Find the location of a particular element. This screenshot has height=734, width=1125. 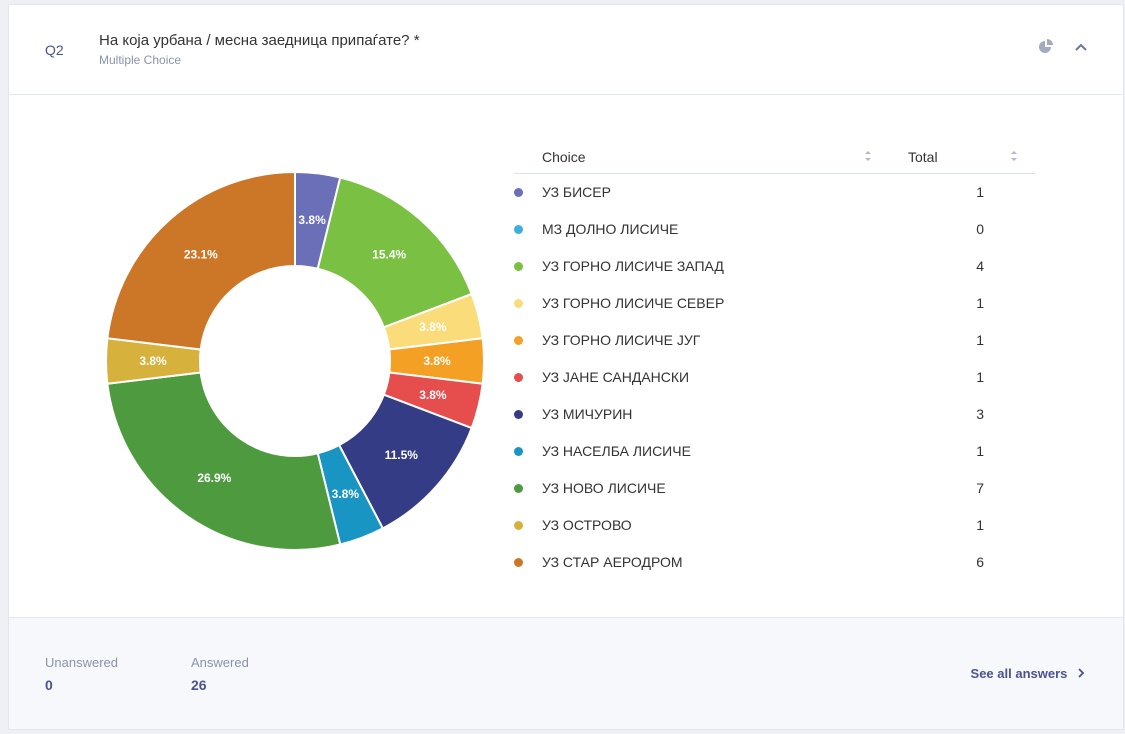

table-row: УЗ СТАР АЕРОДРОМ 6 is located at coordinates (774, 562).